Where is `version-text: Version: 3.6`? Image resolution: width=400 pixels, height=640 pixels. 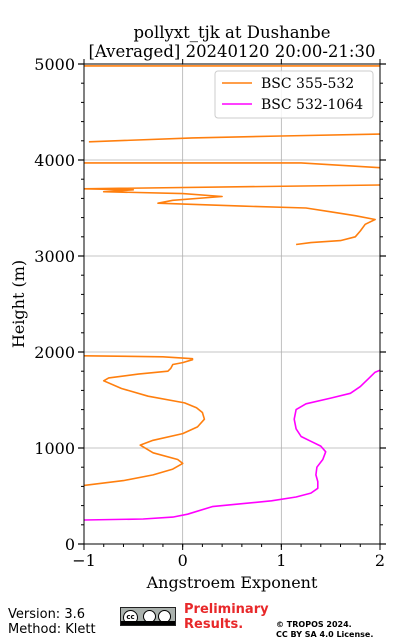 version-text: Version: 3.6 is located at coordinates (46, 614).